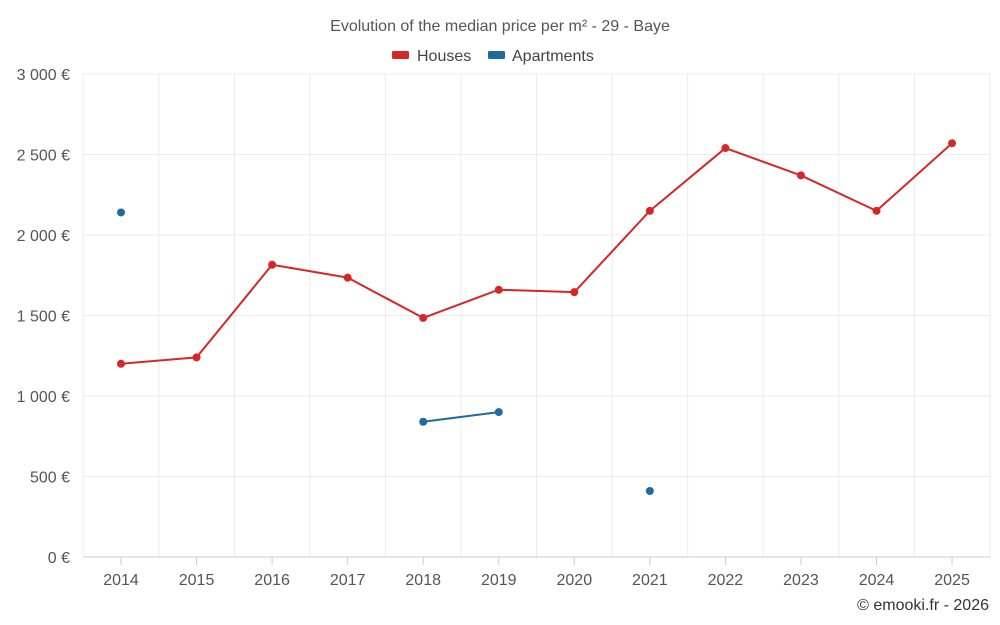 The height and width of the screenshot is (625, 1000). Describe the element at coordinates (649, 210) in the screenshot. I see `data-point-houses-2021` at that location.